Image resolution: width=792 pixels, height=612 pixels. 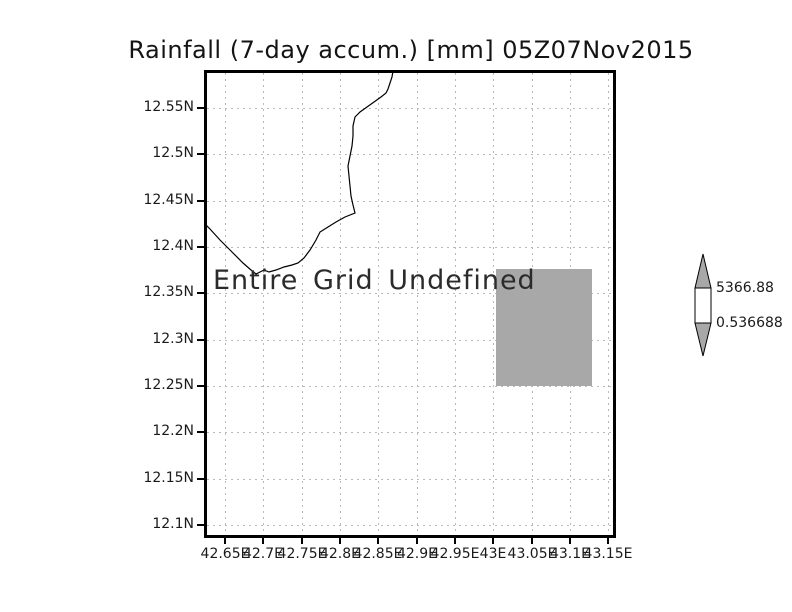 I want to click on colorbar, so click(x=703, y=305).